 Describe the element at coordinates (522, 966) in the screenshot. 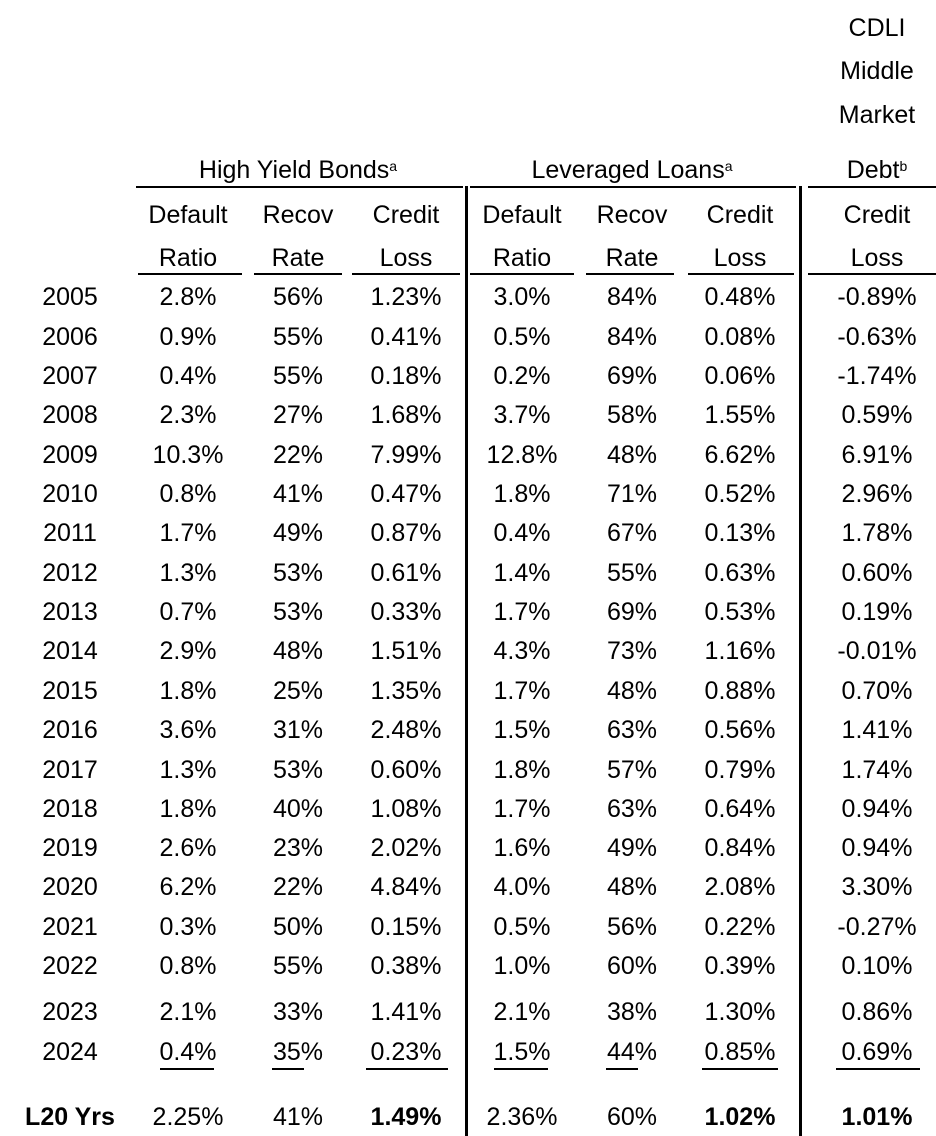

I see `table-cell: 1.0%` at that location.